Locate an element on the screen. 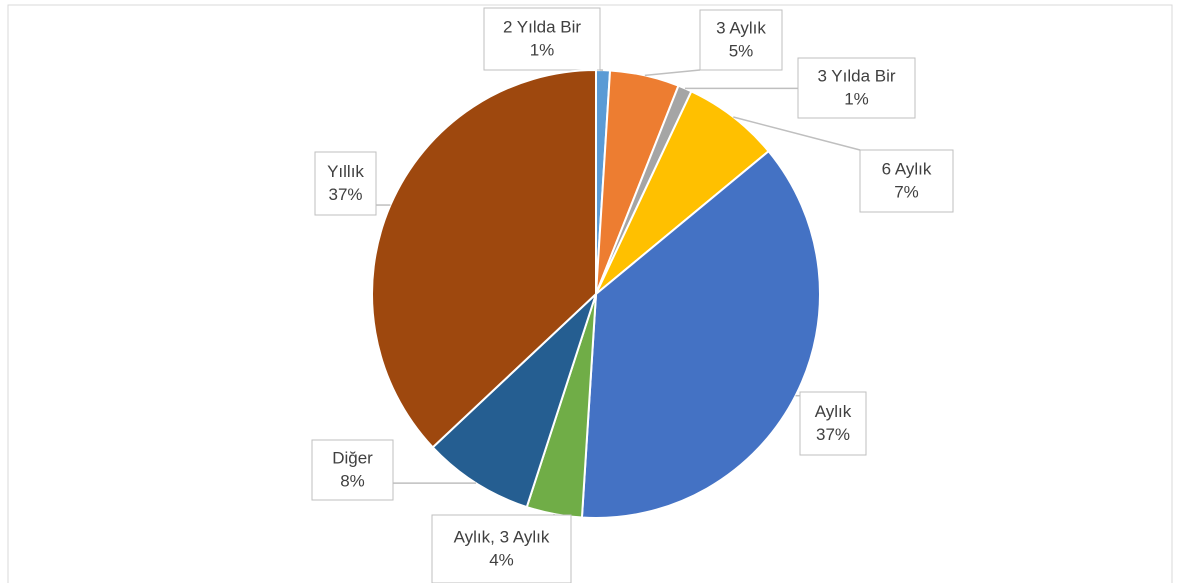 The width and height of the screenshot is (1180, 588). label-name: Aylık, 3 Aylık is located at coordinates (502, 536).